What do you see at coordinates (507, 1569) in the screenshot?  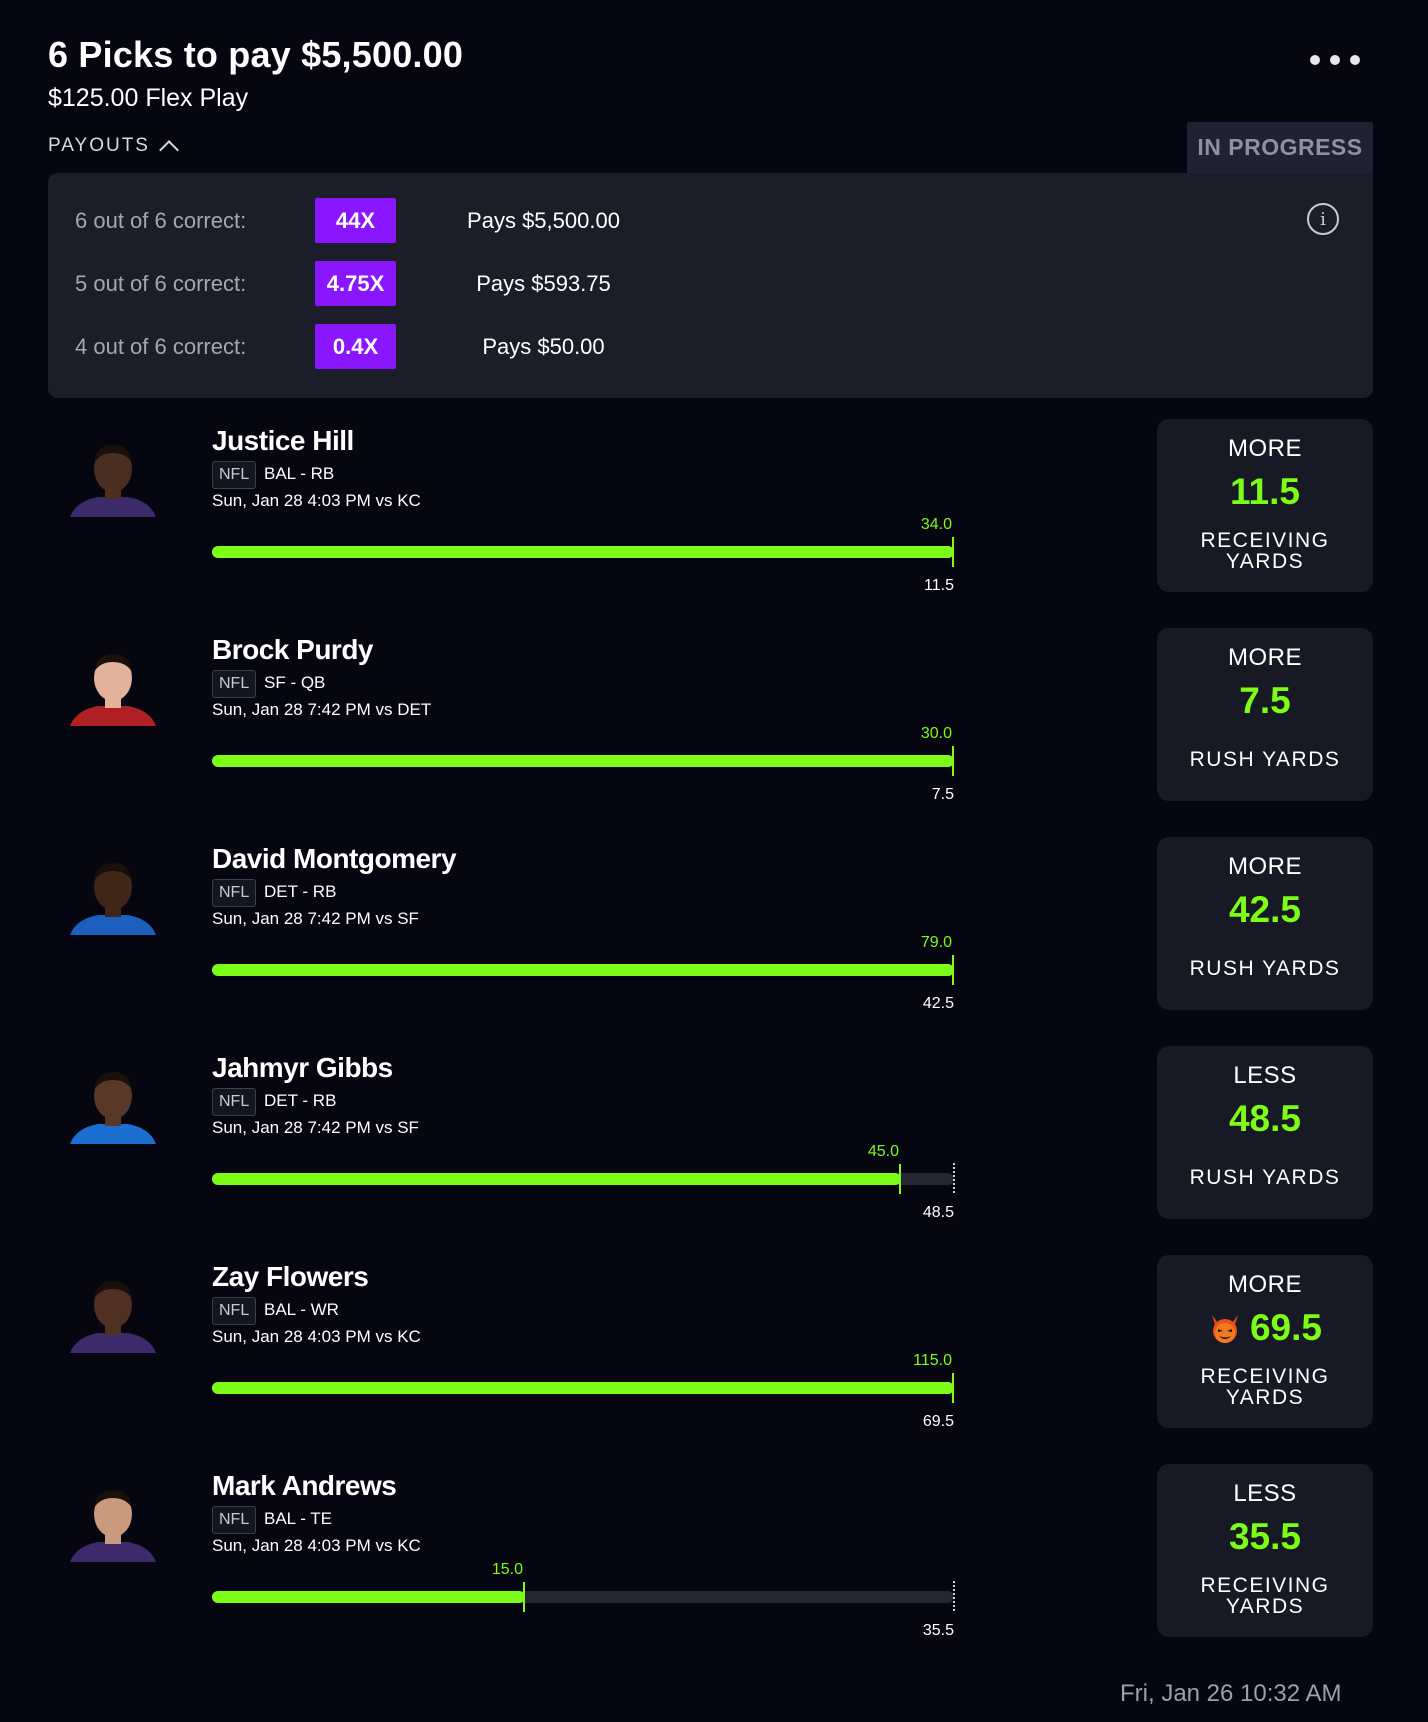 I see `actual-value: 15.0` at bounding box center [507, 1569].